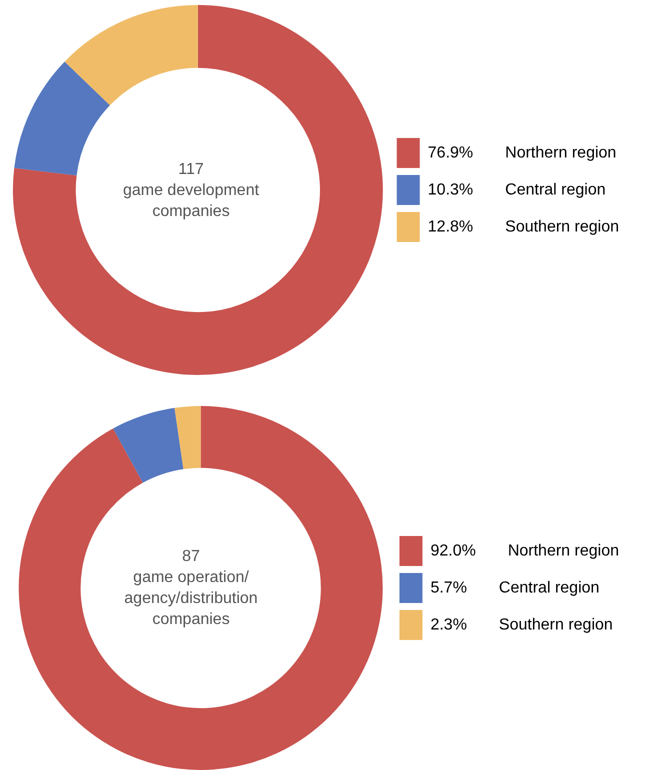  Describe the element at coordinates (191, 588) in the screenshot. I see `text: 87 game operation/ agency/distribution companies` at that location.